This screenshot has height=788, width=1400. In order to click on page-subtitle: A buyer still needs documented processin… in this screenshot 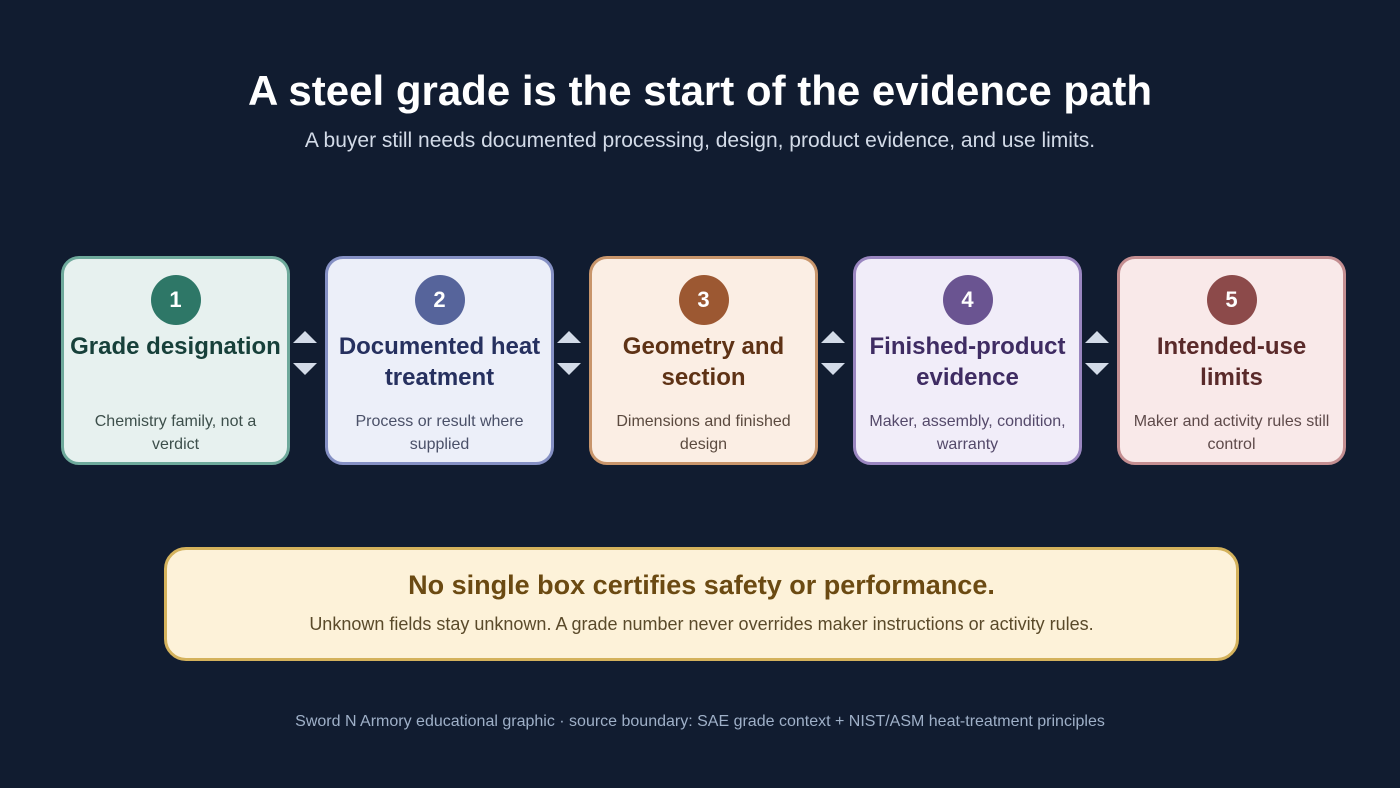, I will do `click(700, 140)`.